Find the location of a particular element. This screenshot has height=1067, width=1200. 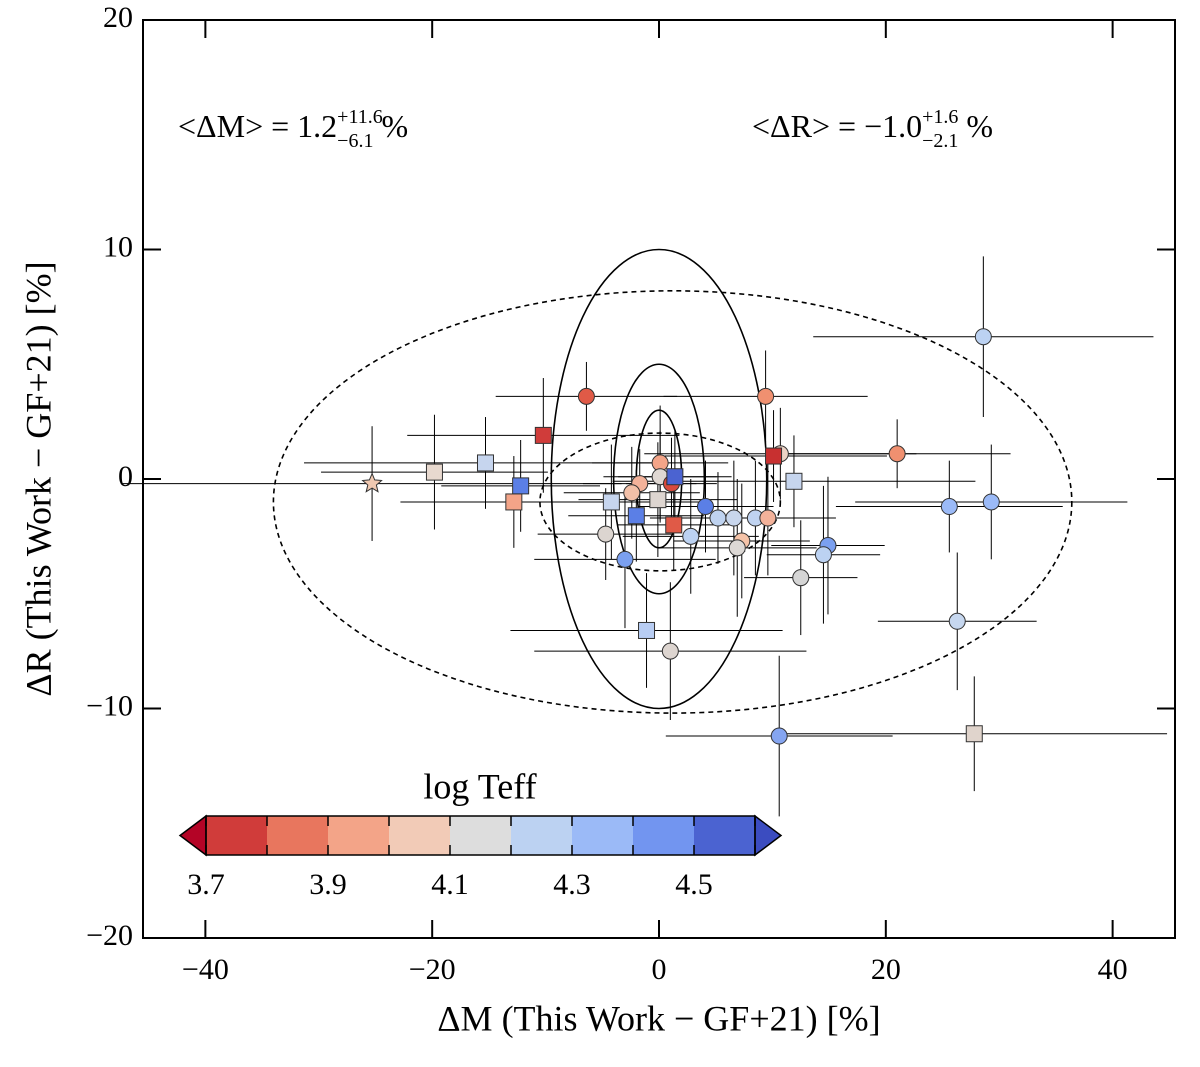

colorbar-tick-label: 4.3 is located at coordinates (572, 884).